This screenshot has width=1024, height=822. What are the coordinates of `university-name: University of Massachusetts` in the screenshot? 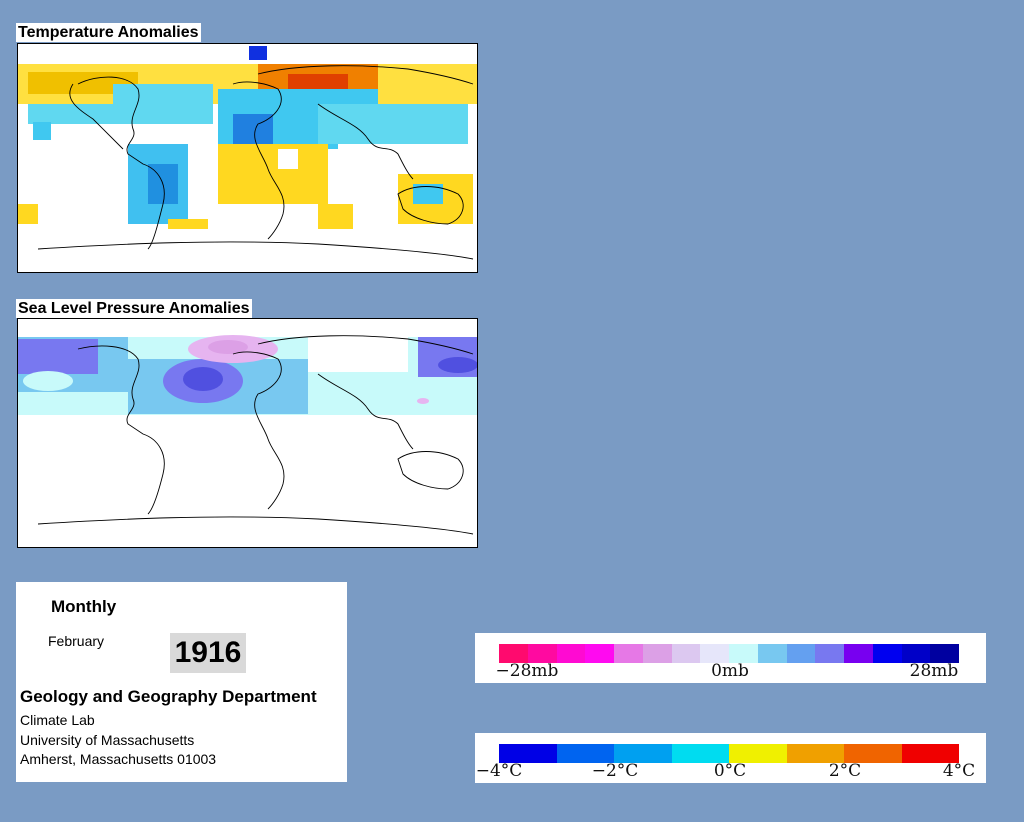 It's located at (107, 740).